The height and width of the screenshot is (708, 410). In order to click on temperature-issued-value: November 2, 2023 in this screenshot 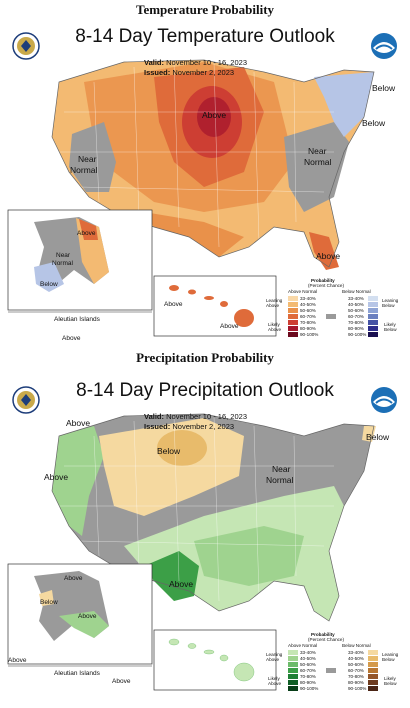, I will do `click(203, 72)`.